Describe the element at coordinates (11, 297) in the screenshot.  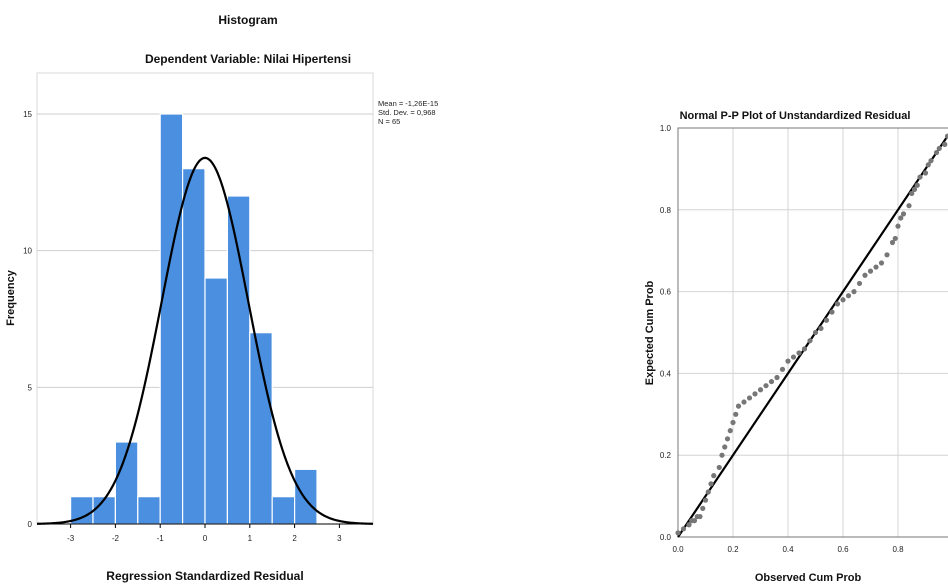
I see `histogram-y-axis-label: Frequency` at that location.